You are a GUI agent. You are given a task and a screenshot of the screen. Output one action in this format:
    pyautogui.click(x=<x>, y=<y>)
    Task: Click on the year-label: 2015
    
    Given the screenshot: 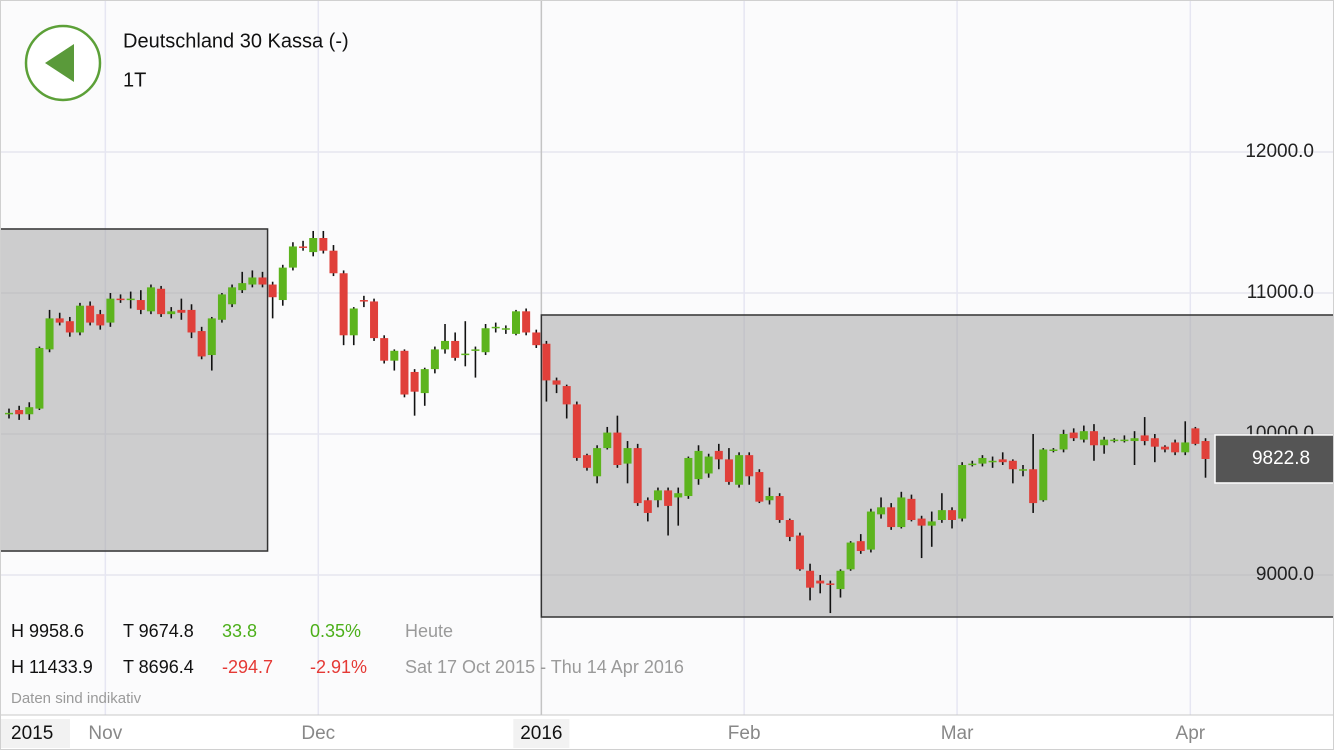 What is the action you would take?
    pyautogui.click(x=32, y=733)
    